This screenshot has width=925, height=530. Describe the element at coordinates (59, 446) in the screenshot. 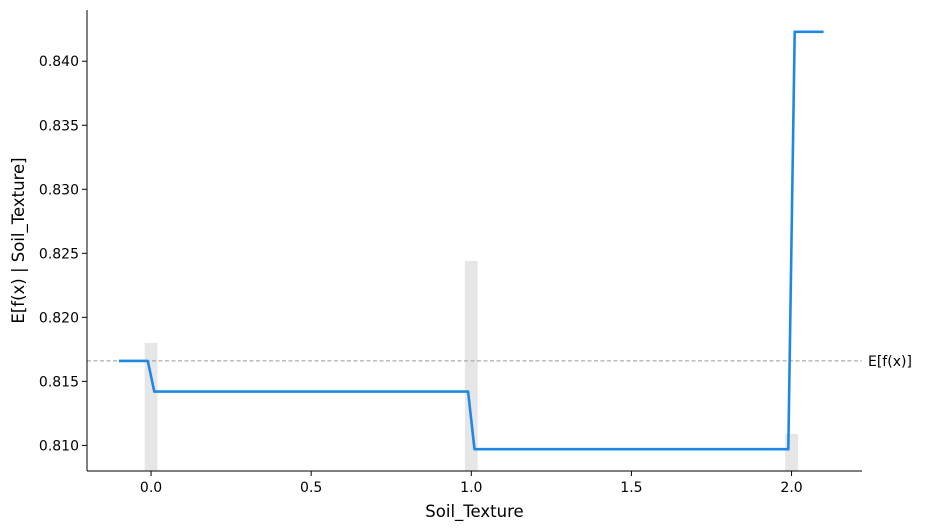

I see `y-tick-label: 0.810` at that location.